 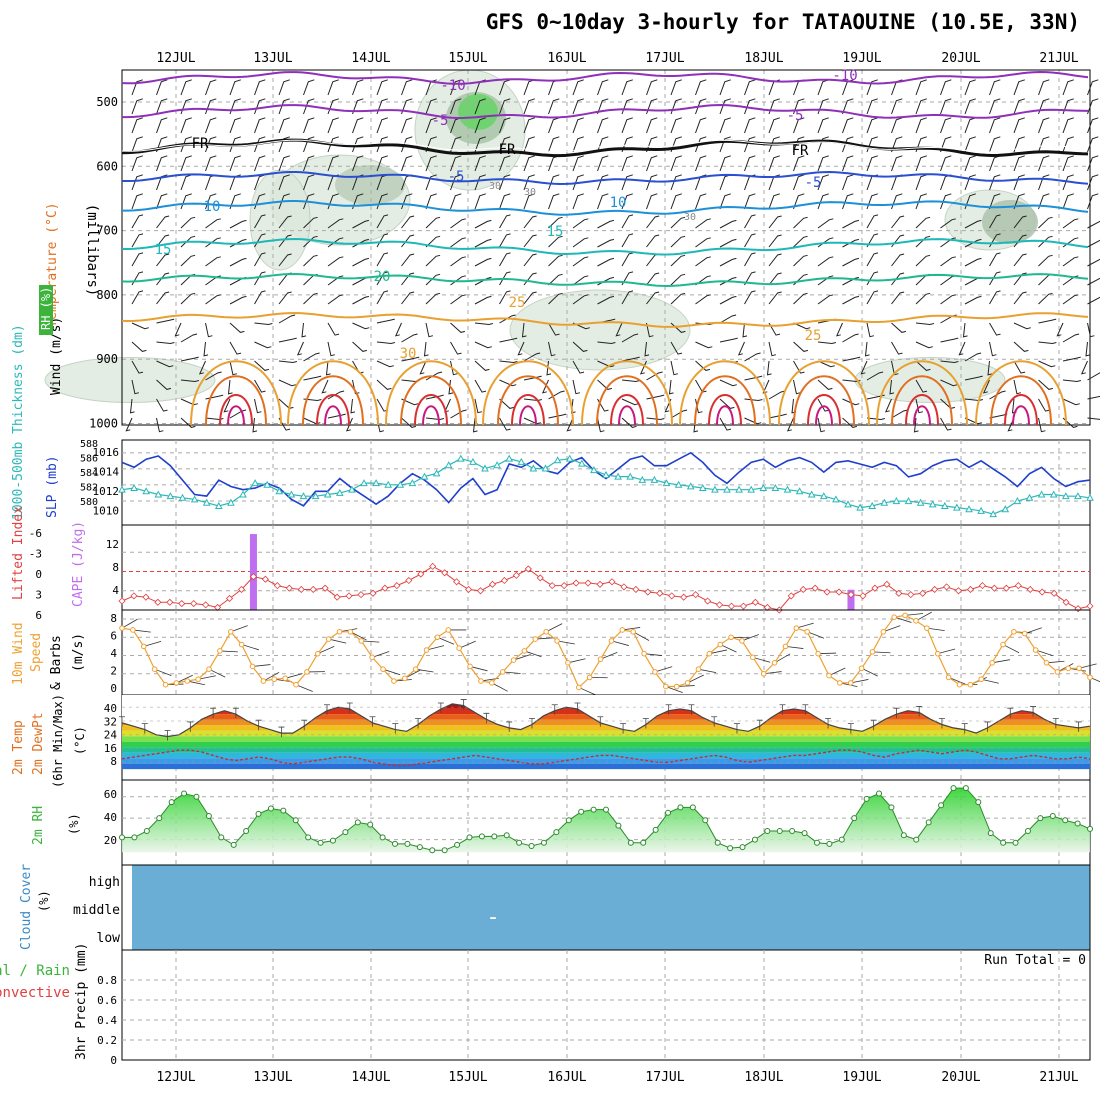 What do you see at coordinates (528, 400) in the screenshot?
I see `isotherm-35-lobe` at bounding box center [528, 400].